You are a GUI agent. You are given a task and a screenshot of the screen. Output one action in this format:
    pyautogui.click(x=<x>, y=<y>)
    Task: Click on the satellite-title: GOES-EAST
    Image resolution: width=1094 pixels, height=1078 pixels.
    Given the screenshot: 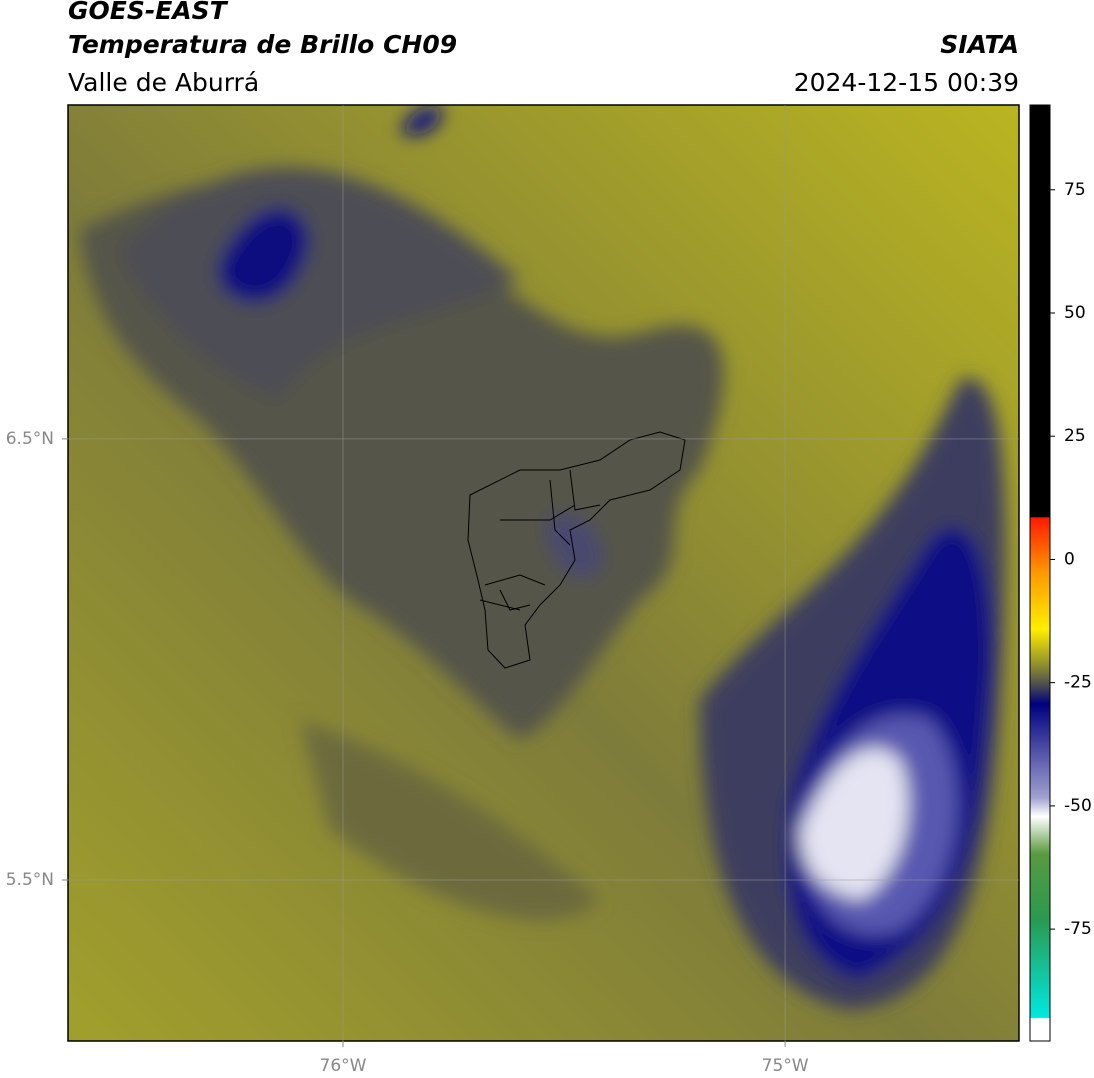 What is the action you would take?
    pyautogui.click(x=148, y=12)
    